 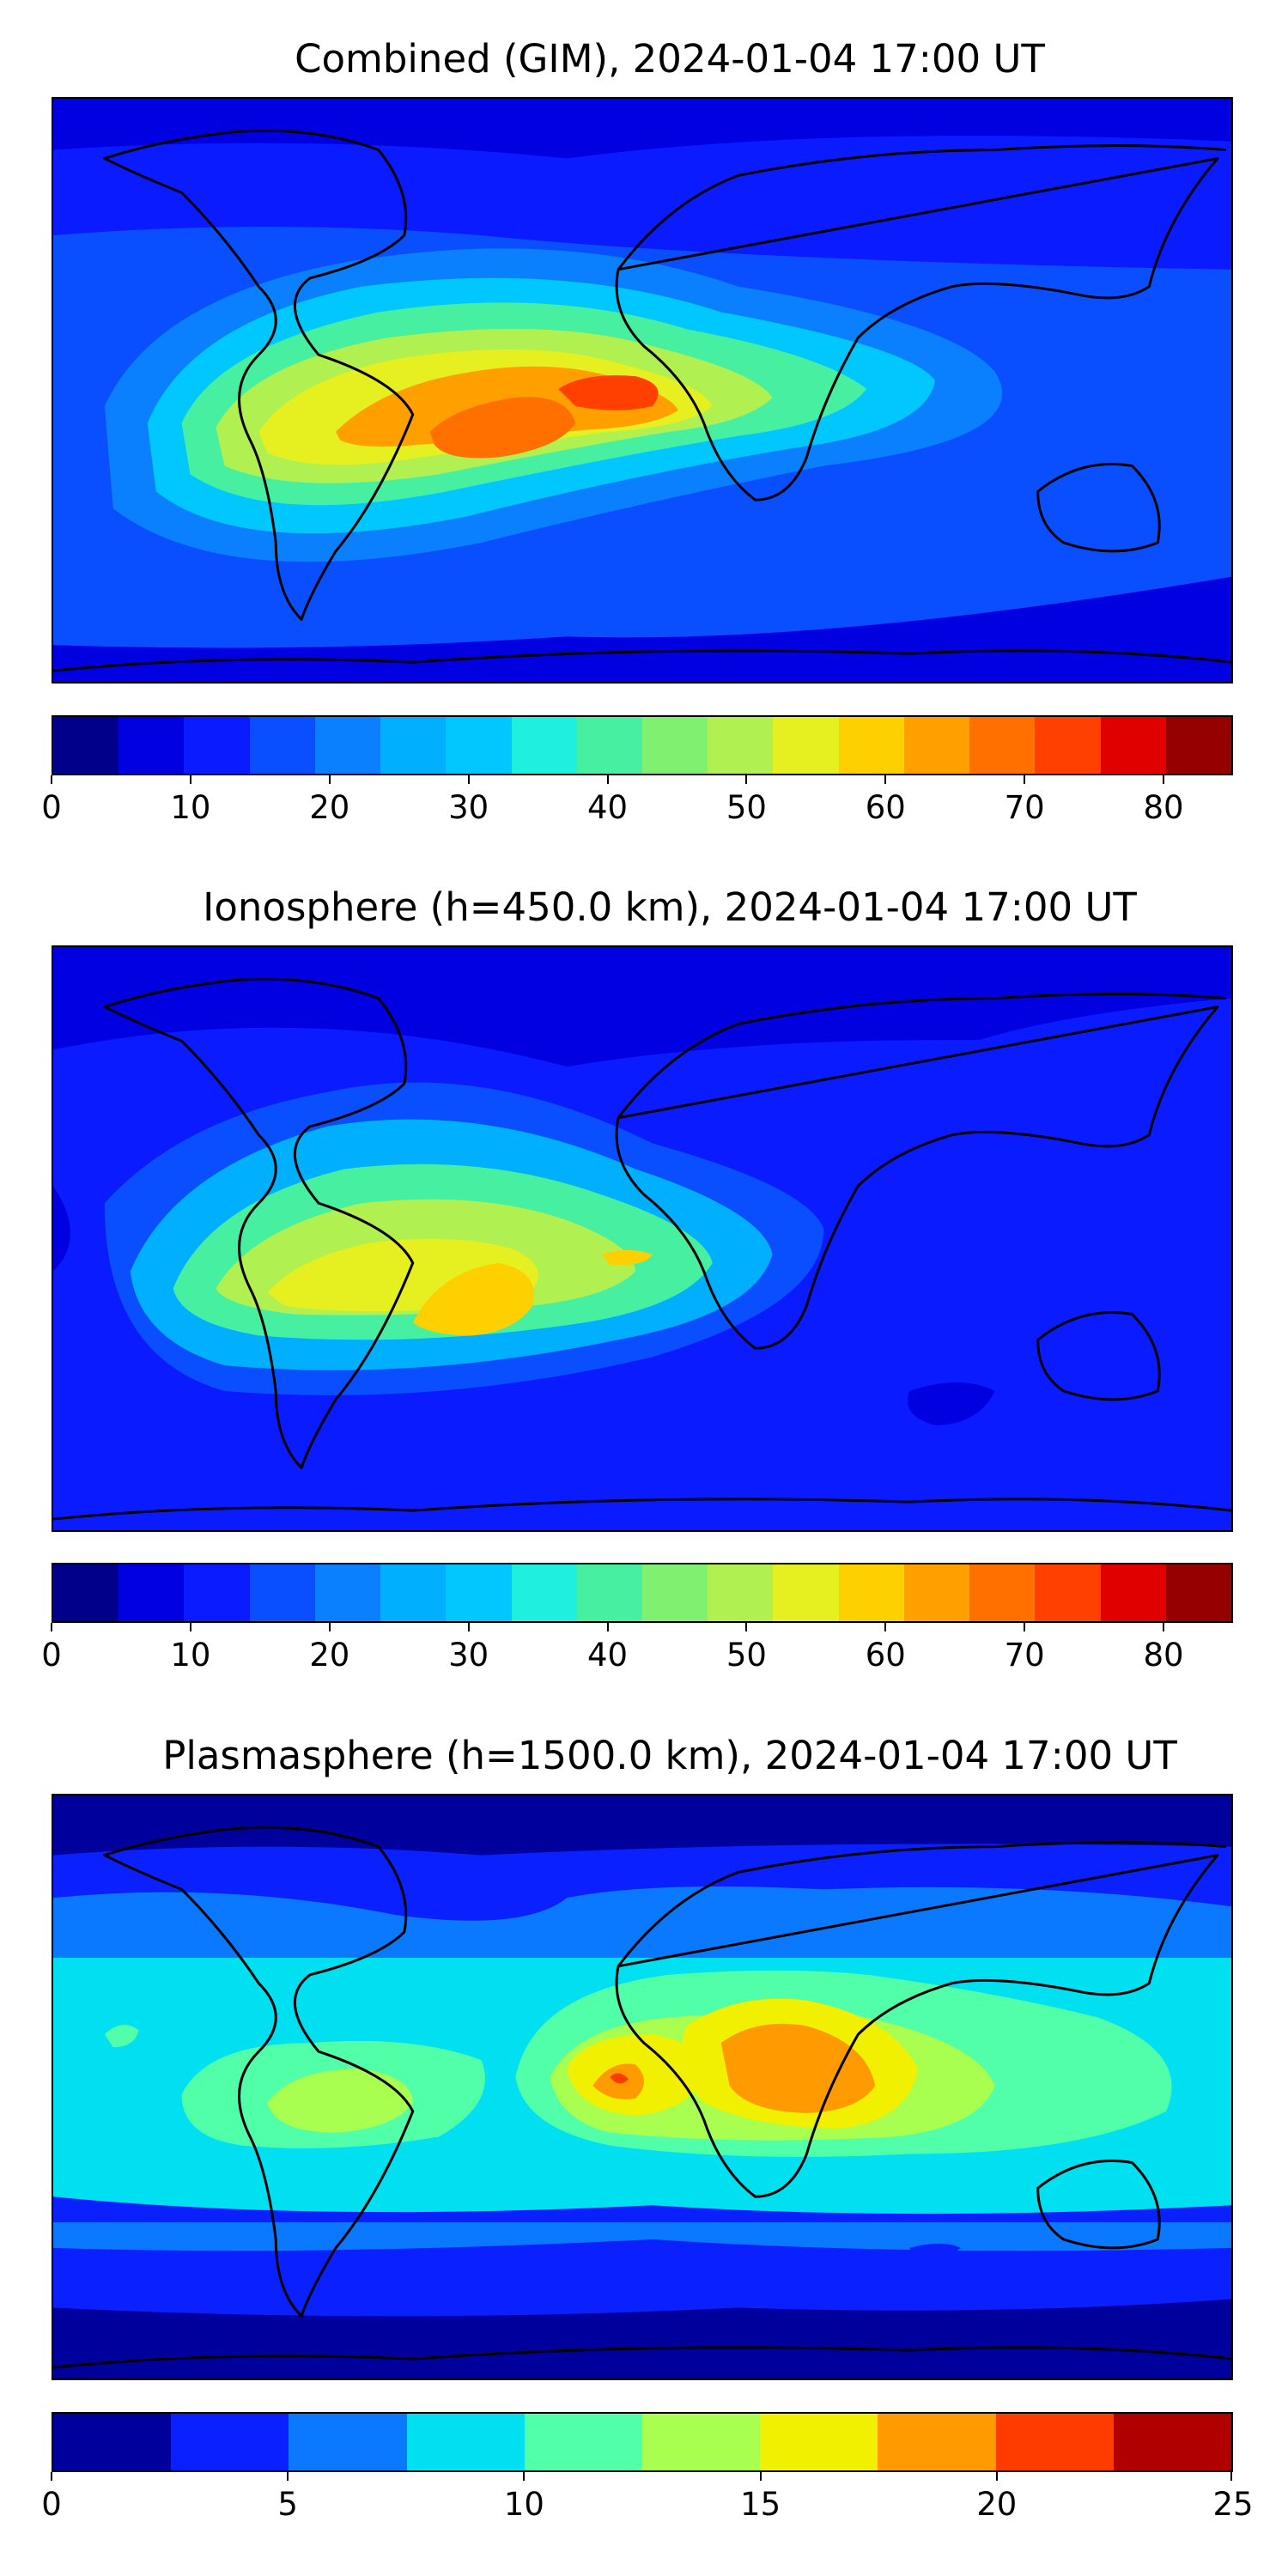 What do you see at coordinates (647, 2498) in the screenshot?
I see `colorbar-ticks-plasmasphere: 0 5 10 15 20 25` at bounding box center [647, 2498].